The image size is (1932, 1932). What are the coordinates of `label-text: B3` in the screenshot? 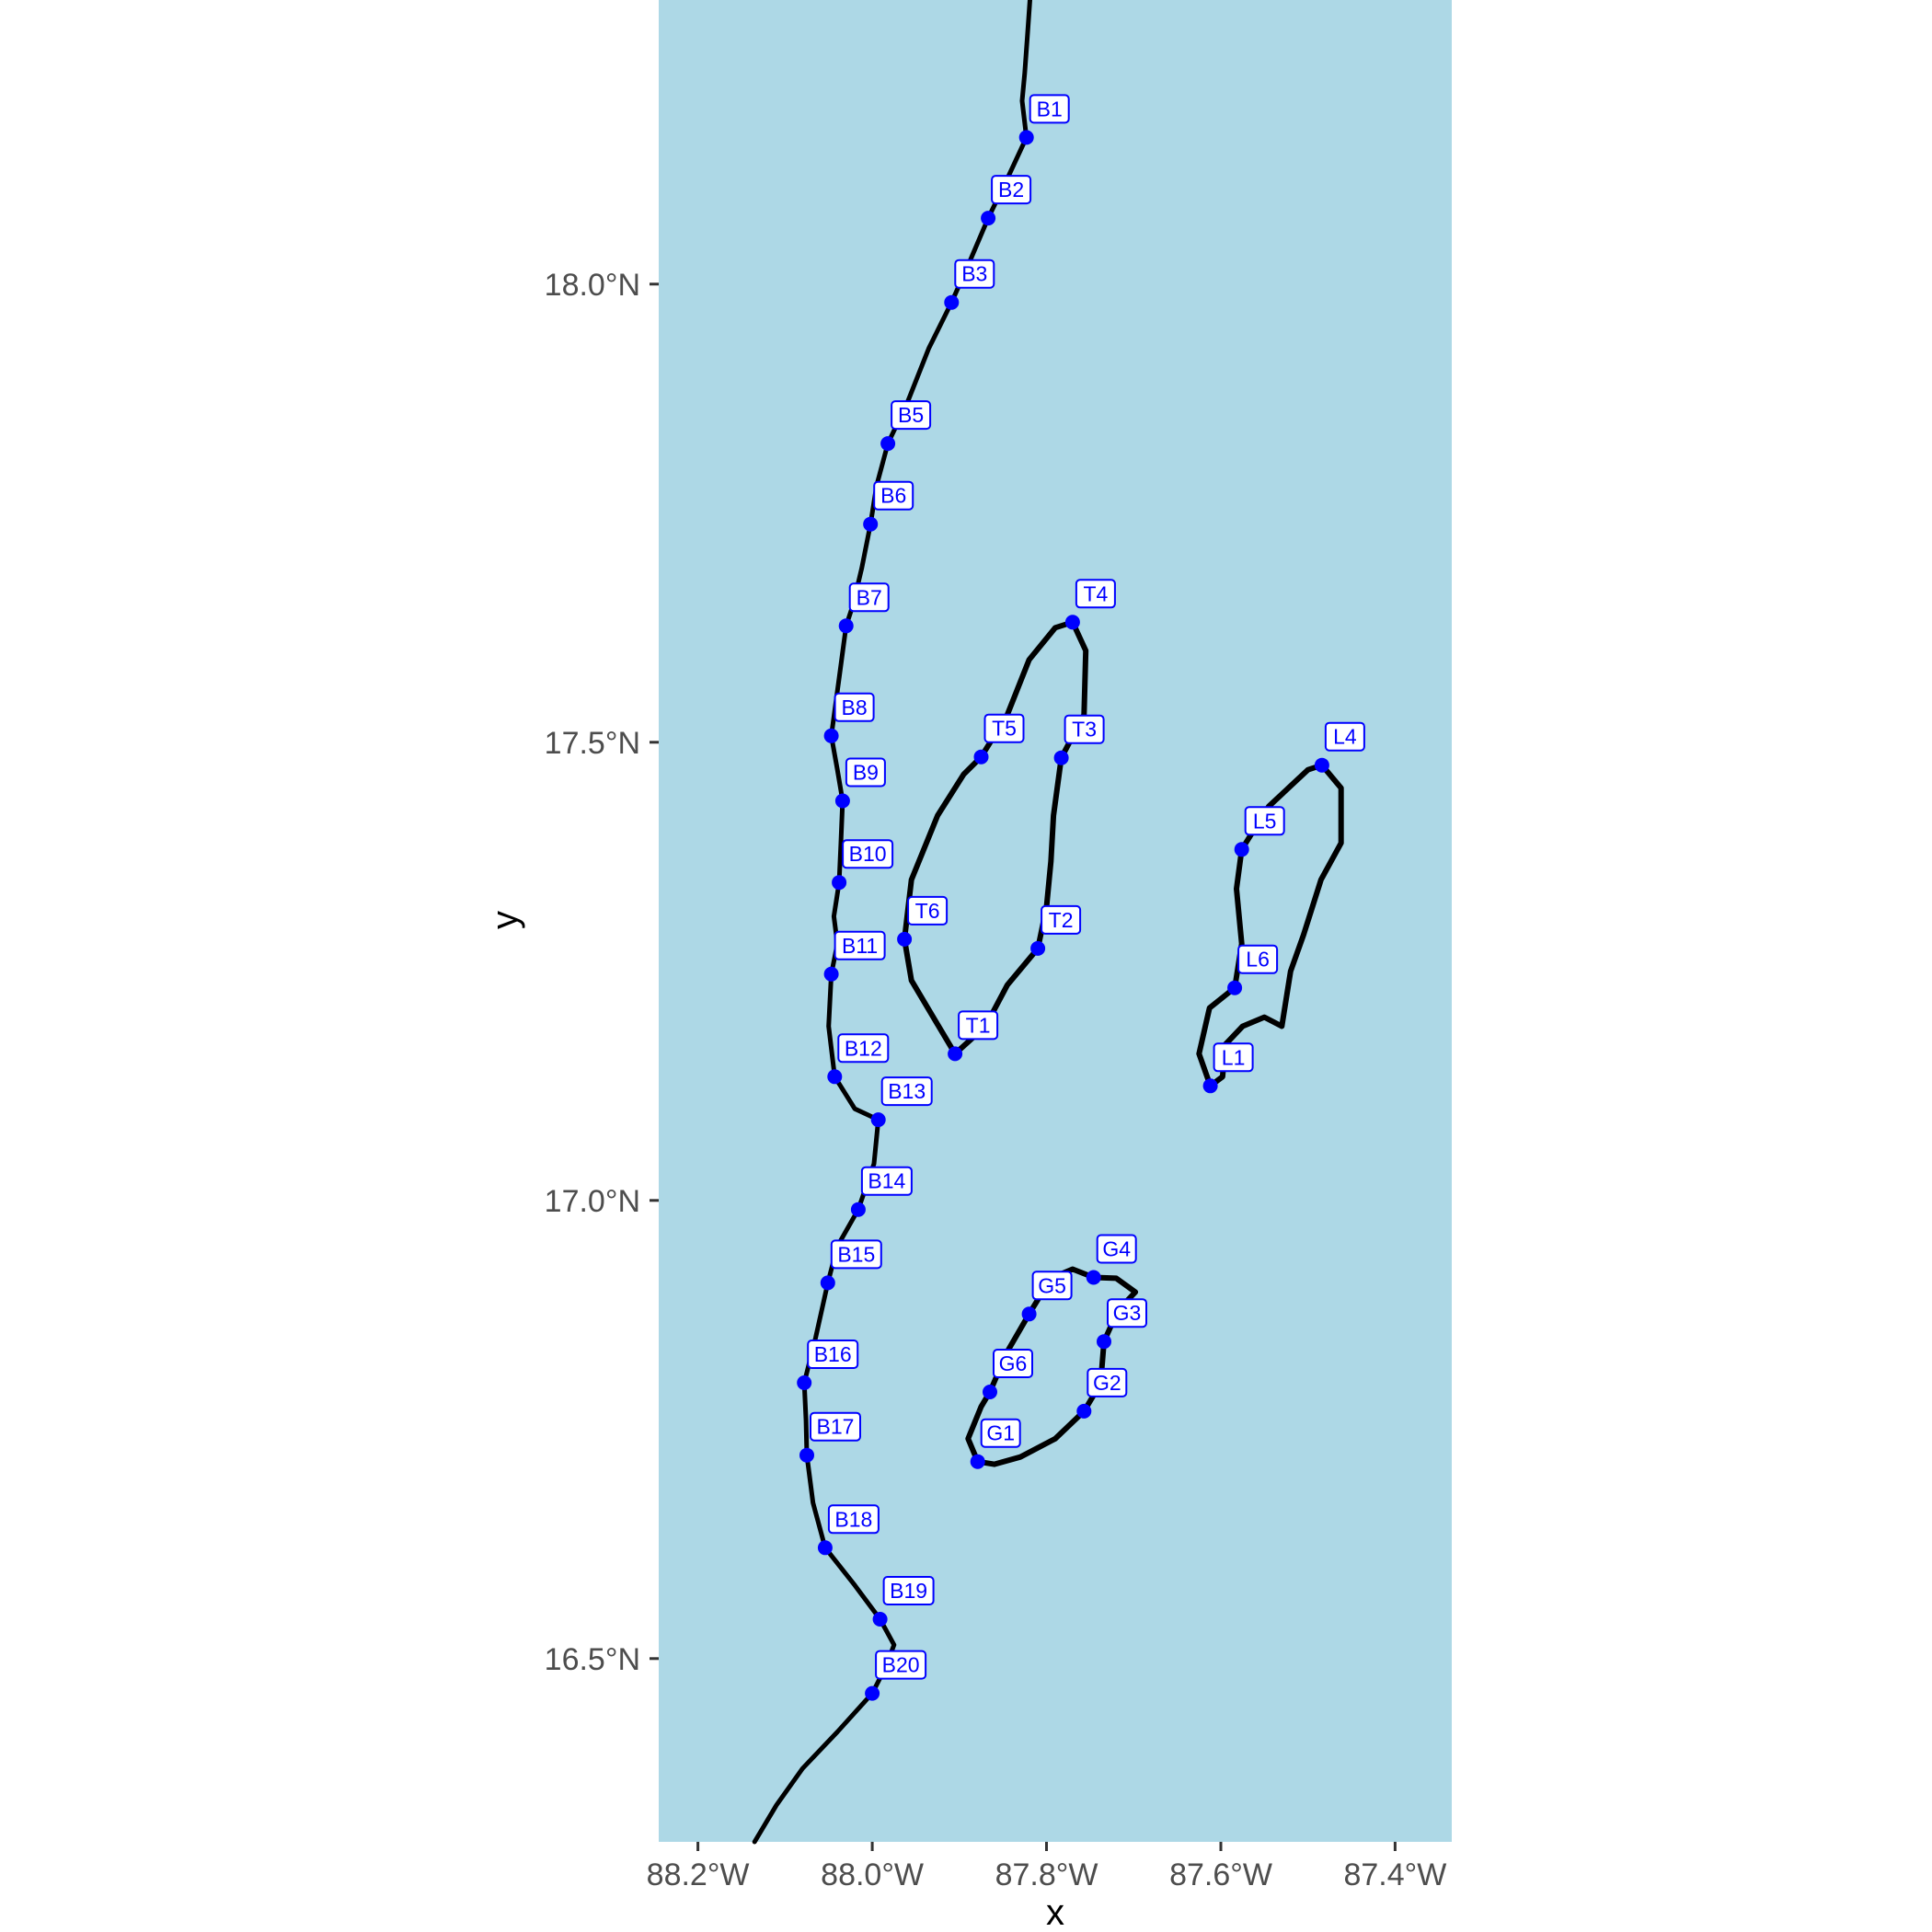 It's located at (974, 274).